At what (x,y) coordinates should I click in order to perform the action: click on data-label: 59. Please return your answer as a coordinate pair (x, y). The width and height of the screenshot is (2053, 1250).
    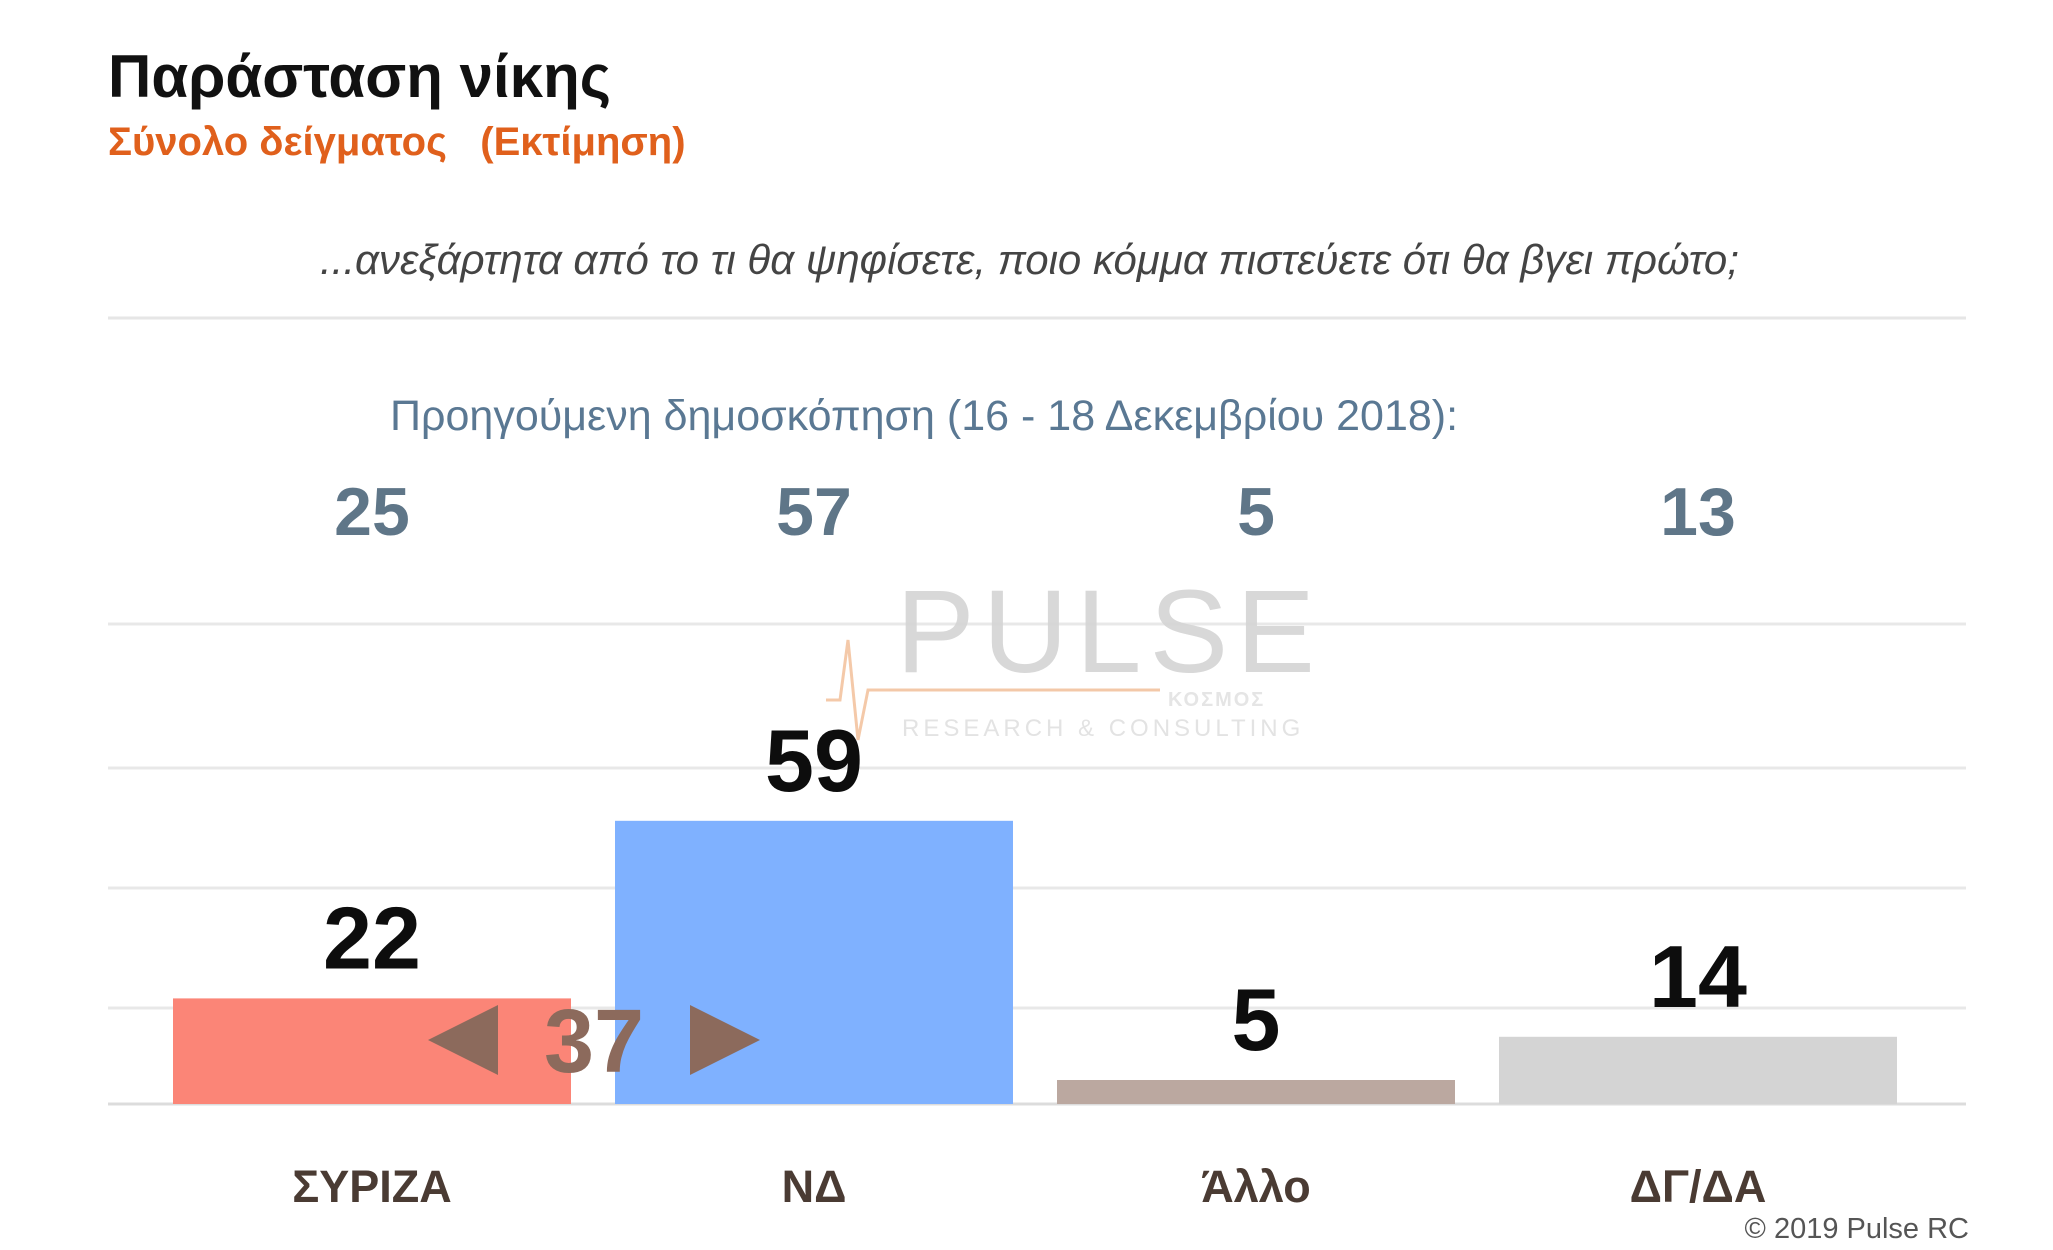
    Looking at the image, I should click on (814, 760).